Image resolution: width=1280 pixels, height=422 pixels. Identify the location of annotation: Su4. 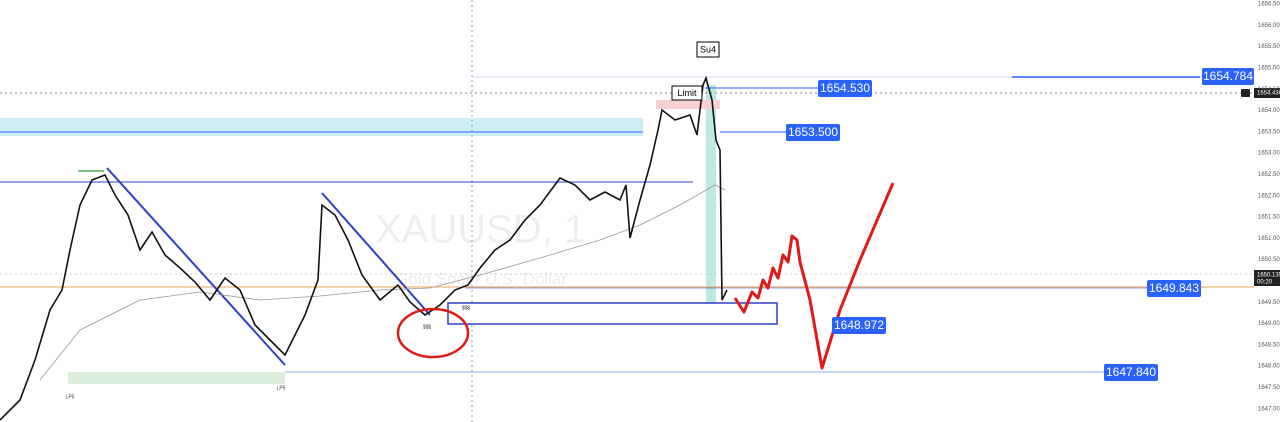
(708, 49).